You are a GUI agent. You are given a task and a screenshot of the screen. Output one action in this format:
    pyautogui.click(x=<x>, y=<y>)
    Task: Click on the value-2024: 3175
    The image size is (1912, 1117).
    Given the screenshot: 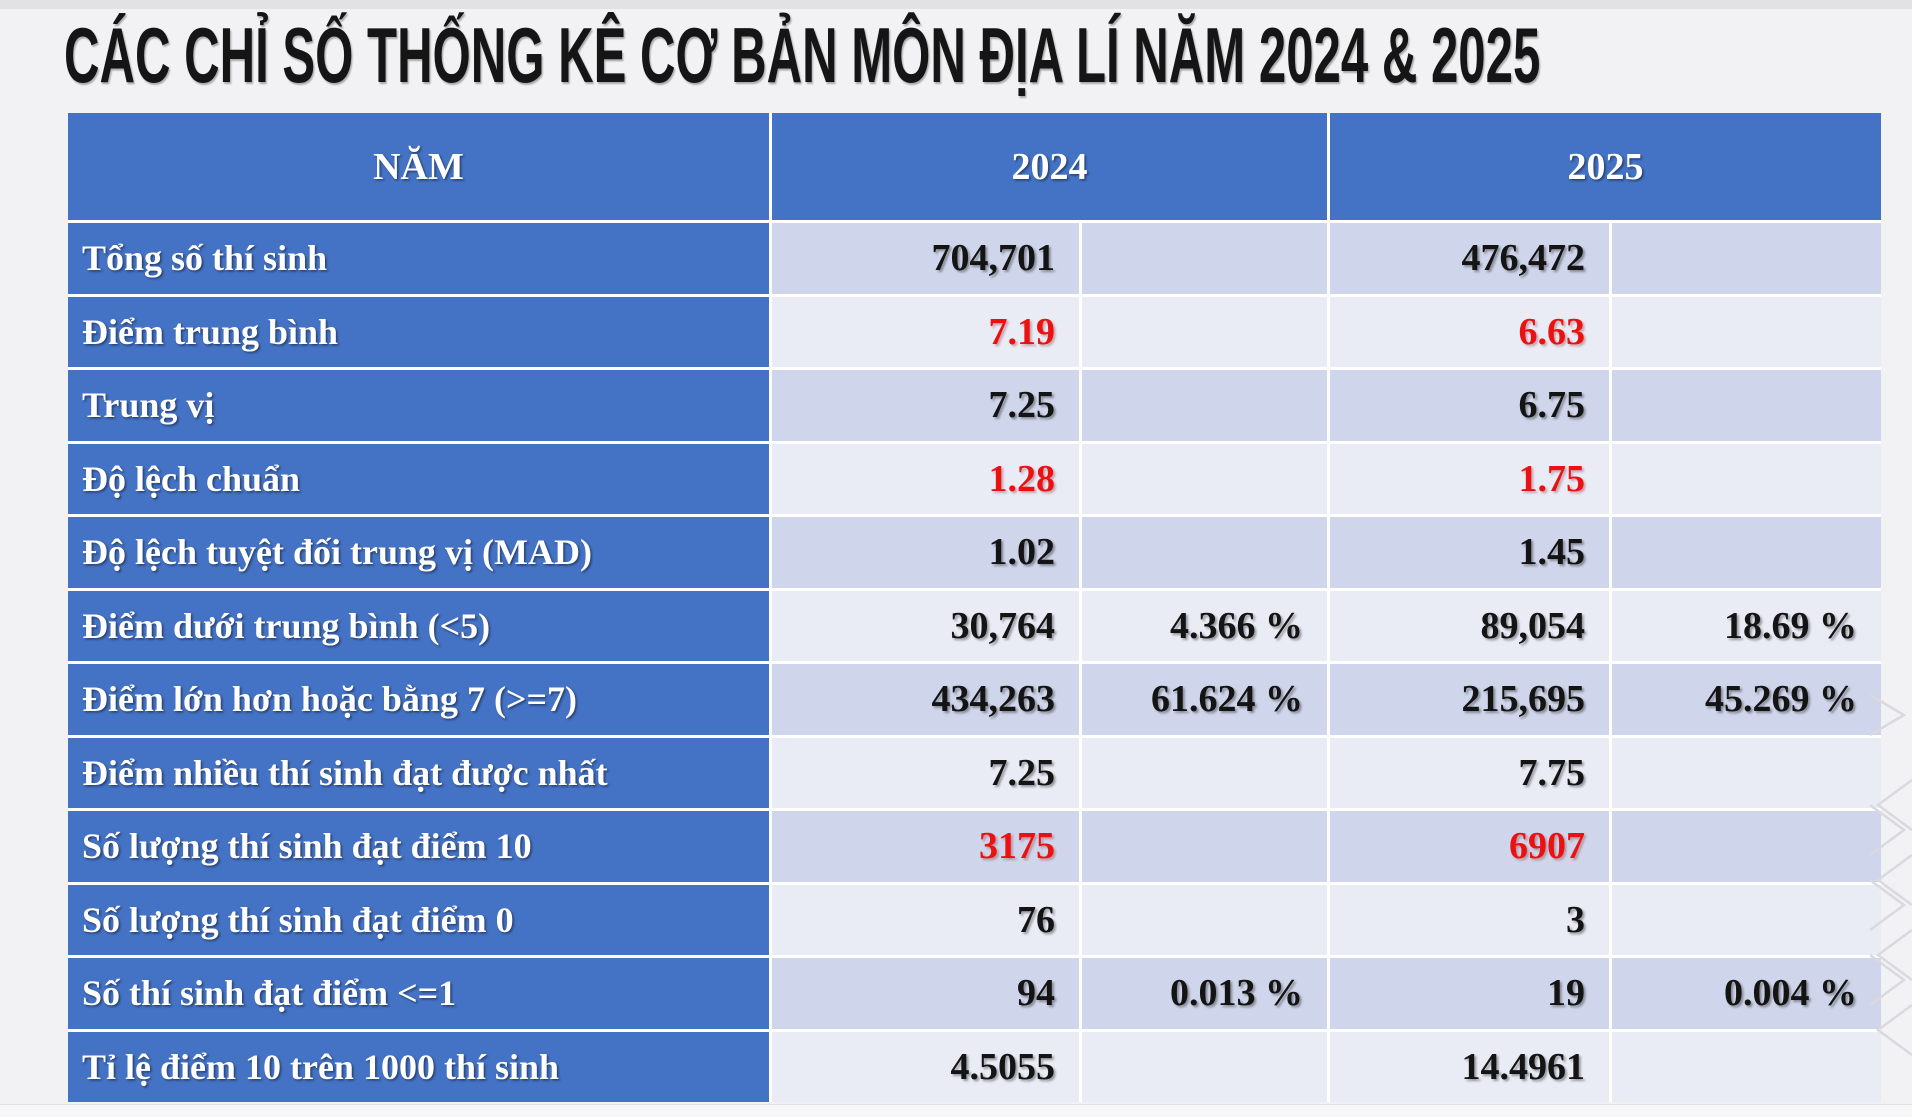 What is the action you would take?
    pyautogui.click(x=925, y=846)
    